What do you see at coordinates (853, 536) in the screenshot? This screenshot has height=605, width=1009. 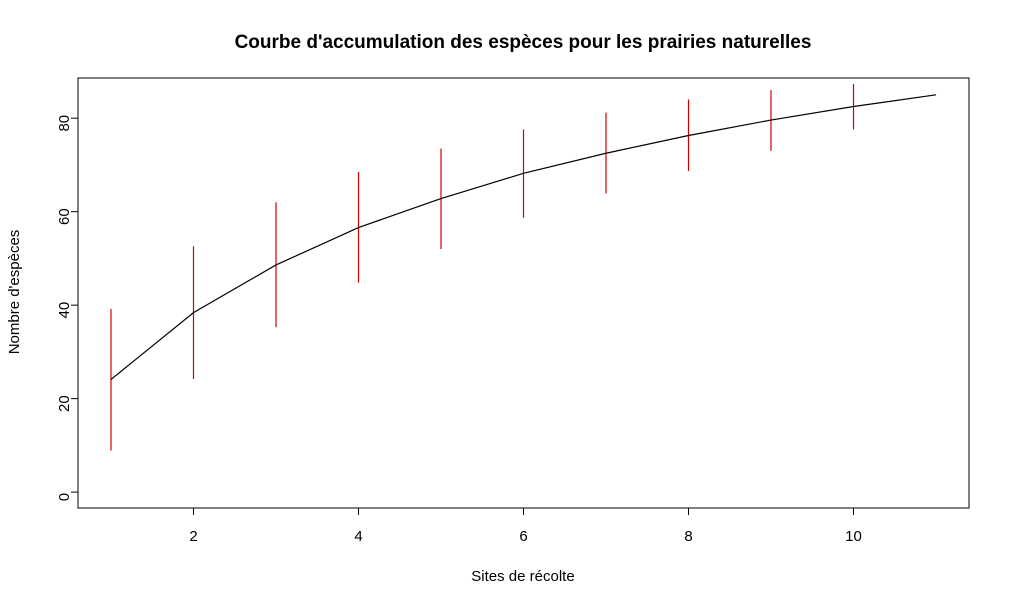 I see `x-tick-label: 10` at bounding box center [853, 536].